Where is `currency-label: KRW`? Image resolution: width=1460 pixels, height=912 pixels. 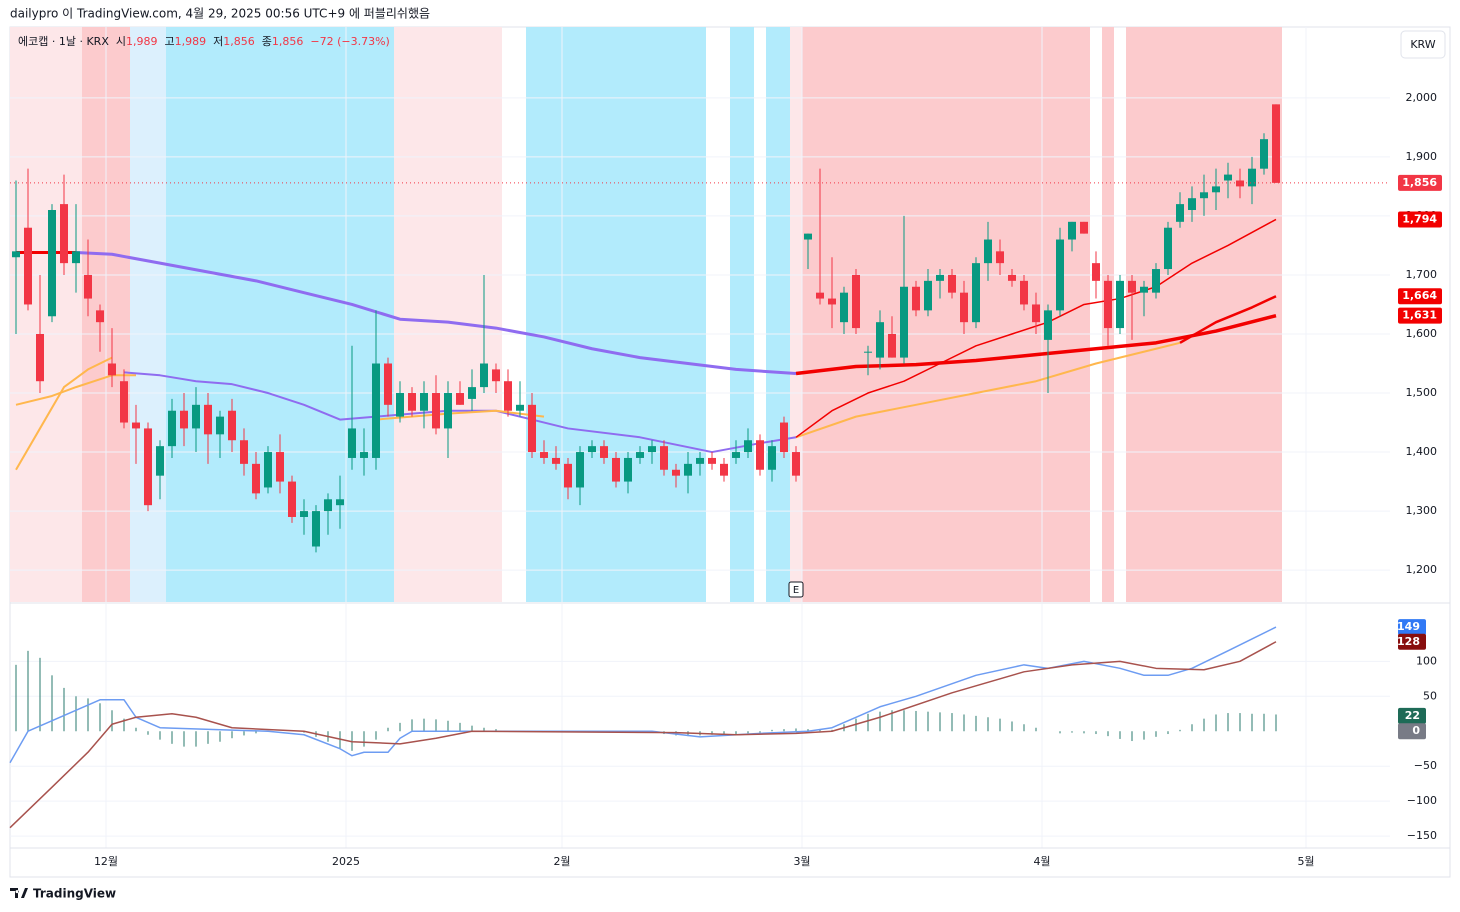 currency-label: KRW is located at coordinates (1422, 44).